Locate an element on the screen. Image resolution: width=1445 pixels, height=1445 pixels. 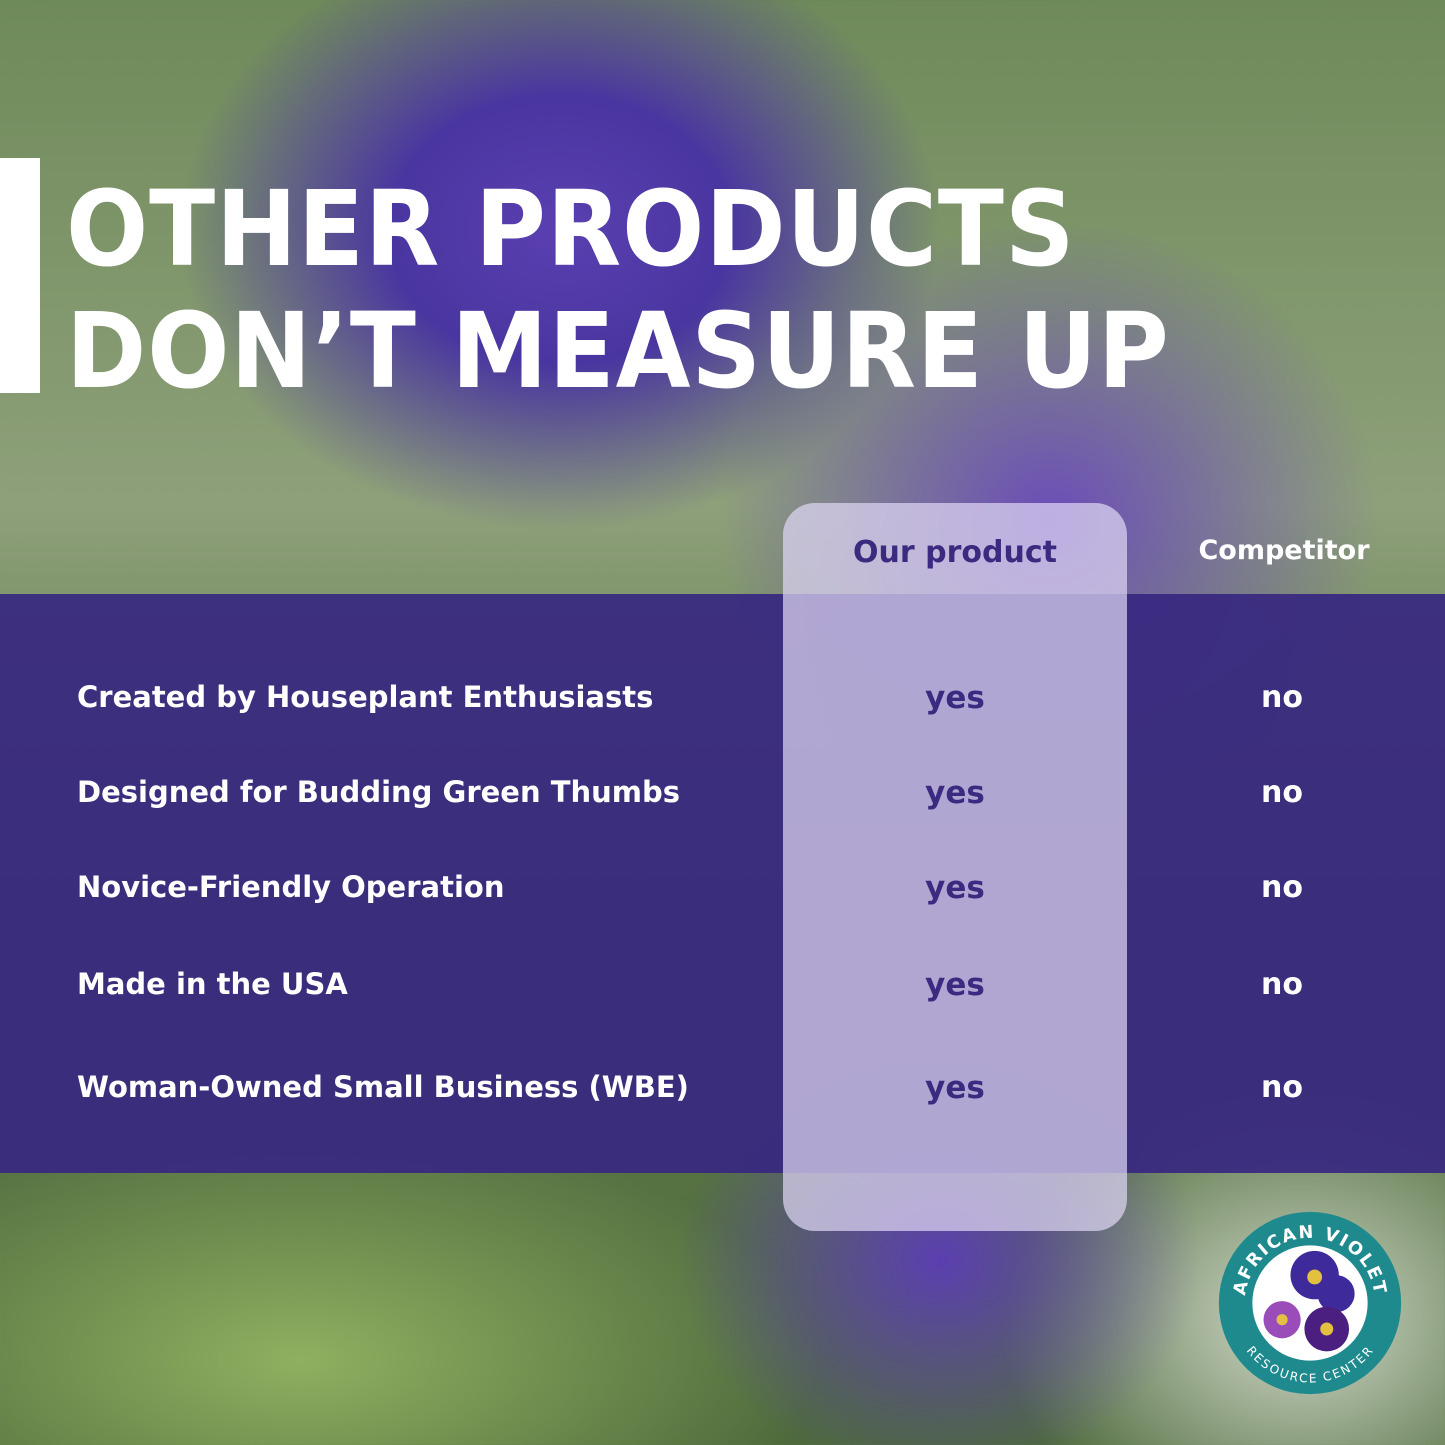
table-row: Made in the USA yes no is located at coordinates (722, 987).